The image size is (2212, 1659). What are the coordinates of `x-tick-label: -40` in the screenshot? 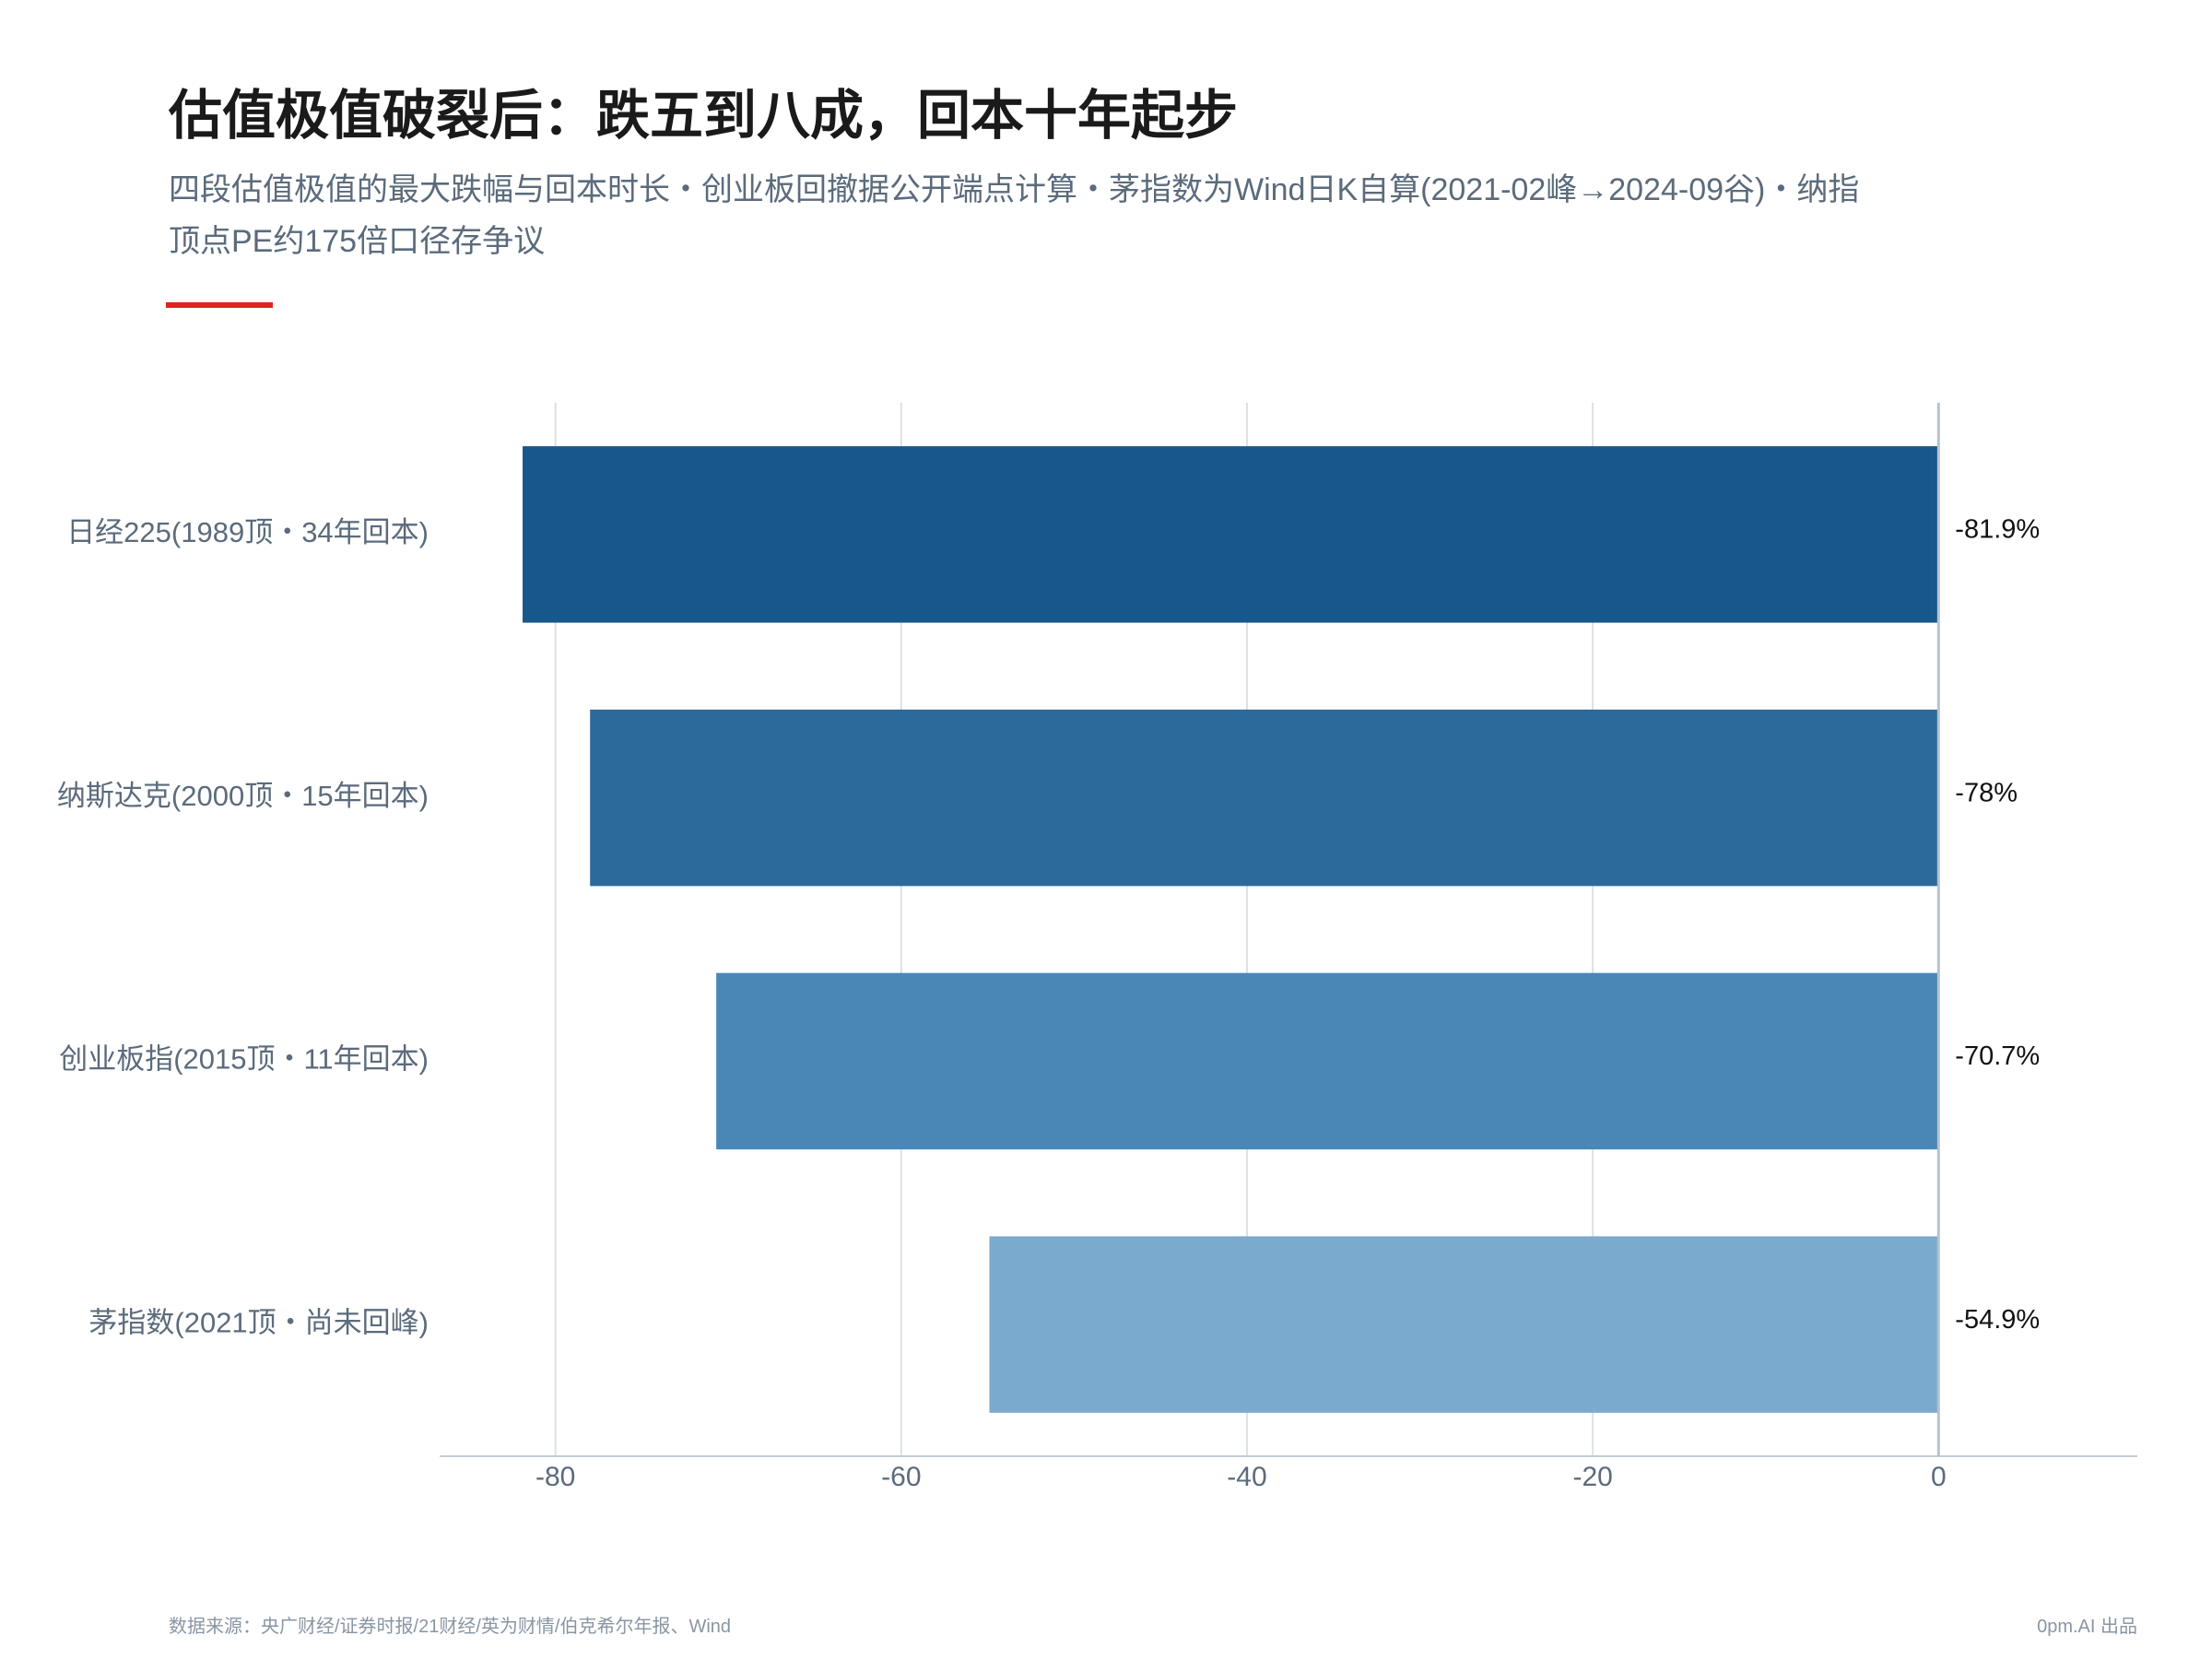 It's located at (1246, 1477).